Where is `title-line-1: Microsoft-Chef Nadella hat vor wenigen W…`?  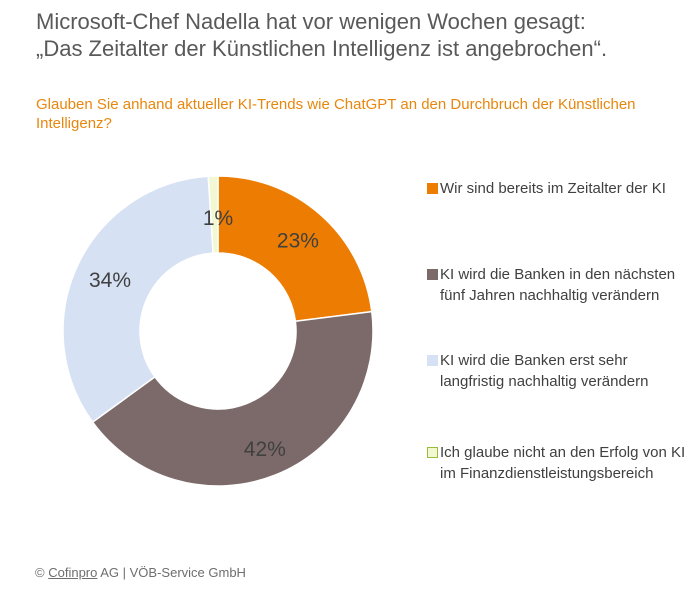 title-line-1: Microsoft-Chef Nadella hat vor wenigen W… is located at coordinates (311, 21).